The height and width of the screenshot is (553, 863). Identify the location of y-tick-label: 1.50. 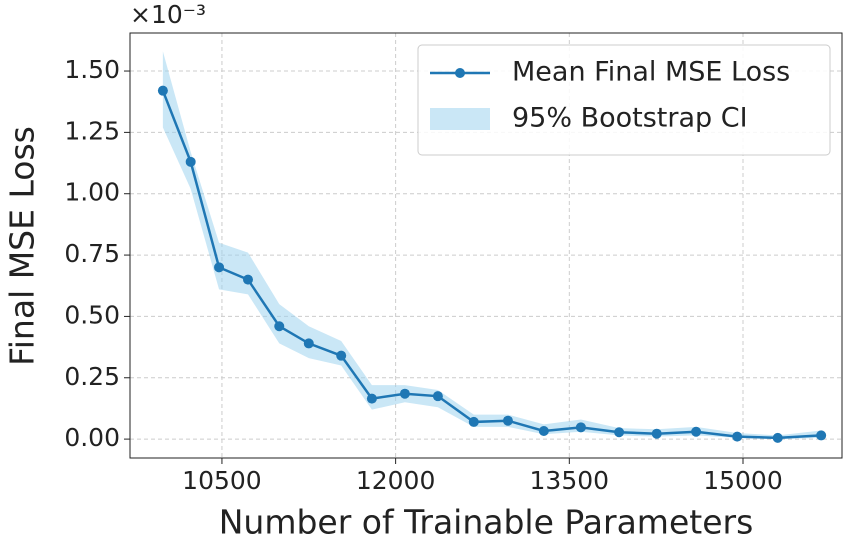
(92, 69).